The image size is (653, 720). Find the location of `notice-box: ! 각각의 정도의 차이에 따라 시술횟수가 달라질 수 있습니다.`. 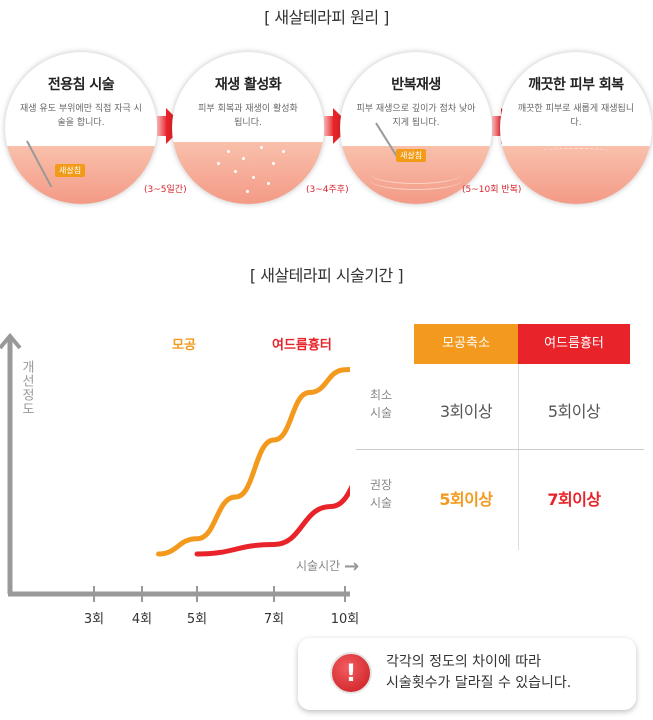

notice-box: ! 각각의 정도의 차이에 따라 시술횟수가 달라질 수 있습니다. is located at coordinates (467, 674).